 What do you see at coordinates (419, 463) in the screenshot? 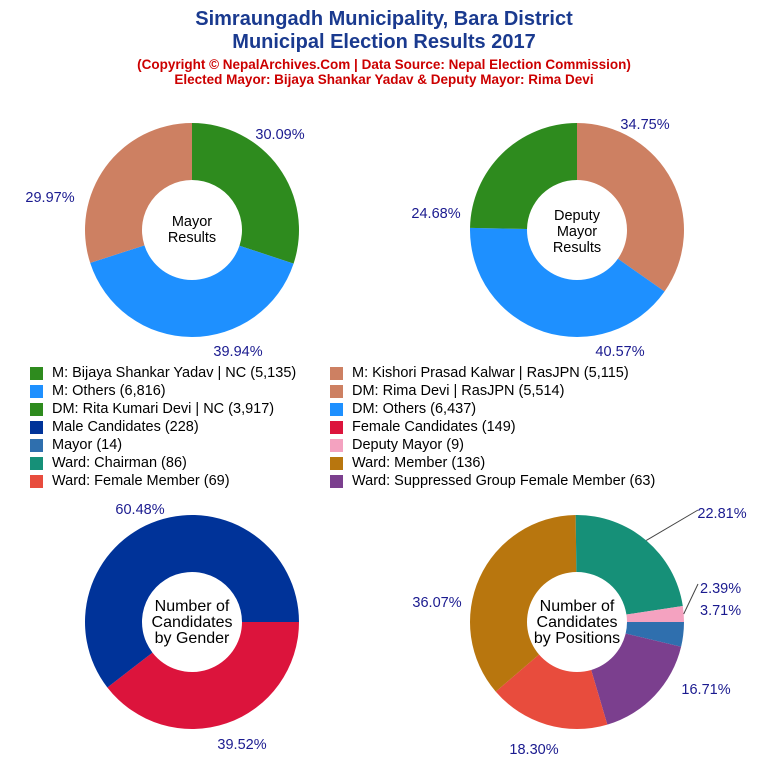
I see `legend-label: Ward: Member (136)` at bounding box center [419, 463].